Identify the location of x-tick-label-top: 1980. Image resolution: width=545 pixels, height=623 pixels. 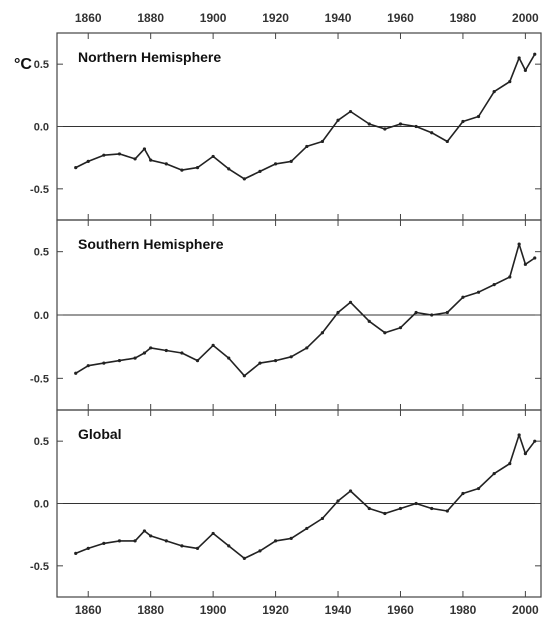
(463, 18).